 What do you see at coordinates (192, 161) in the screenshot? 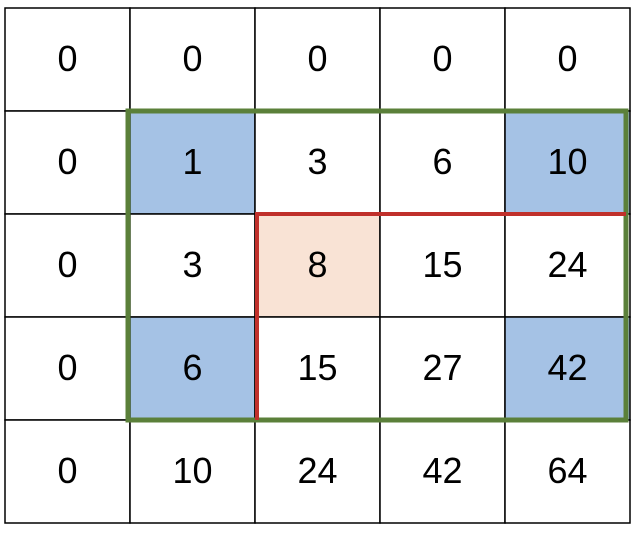
I see `cell-value: 1` at bounding box center [192, 161].